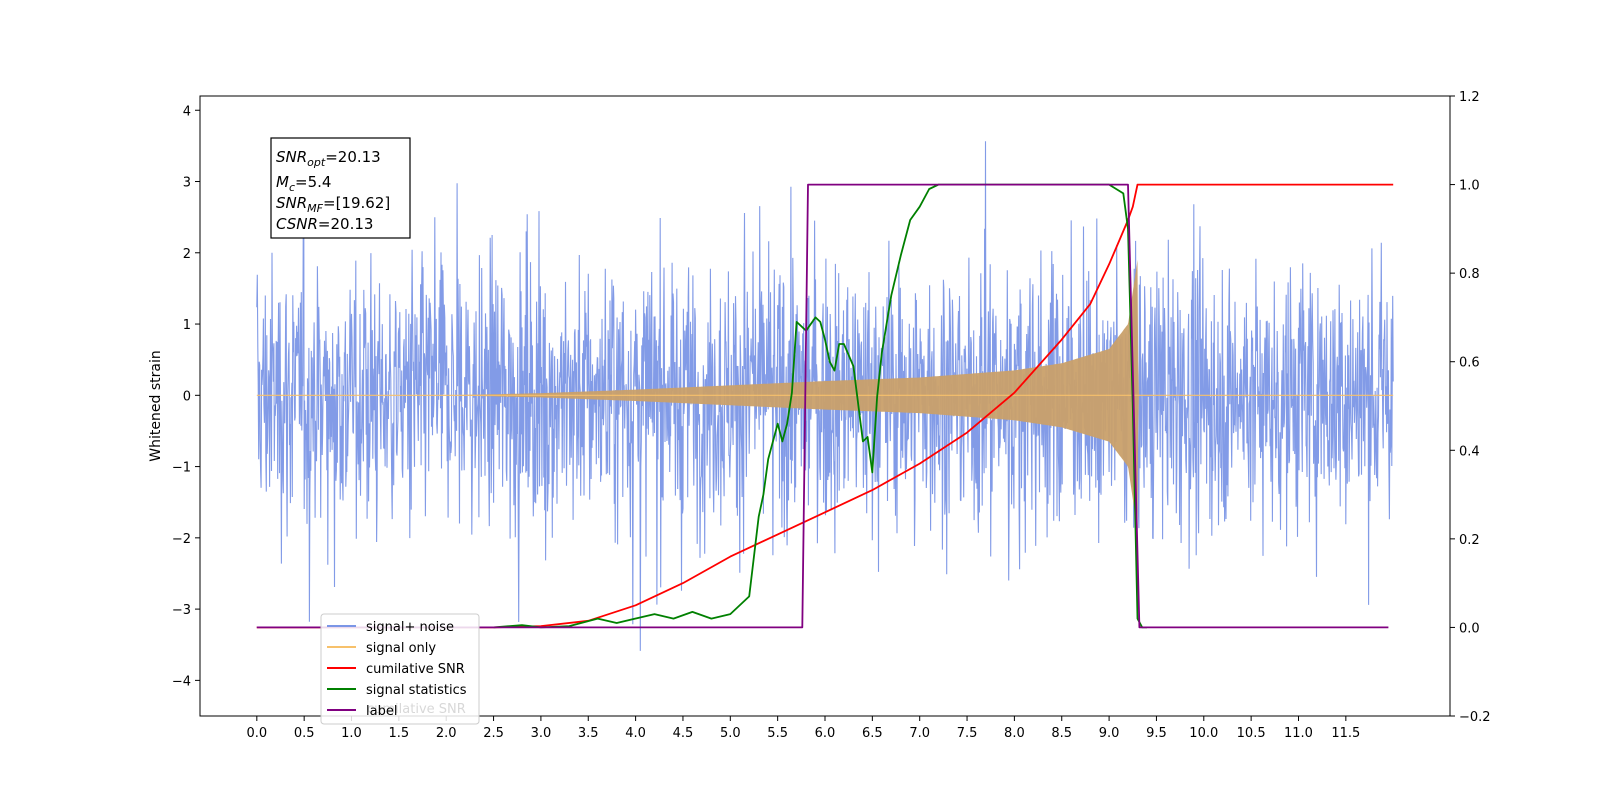 The height and width of the screenshot is (804, 1600). Describe the element at coordinates (181, 681) in the screenshot. I see `y-left-tick-label: −4` at that location.